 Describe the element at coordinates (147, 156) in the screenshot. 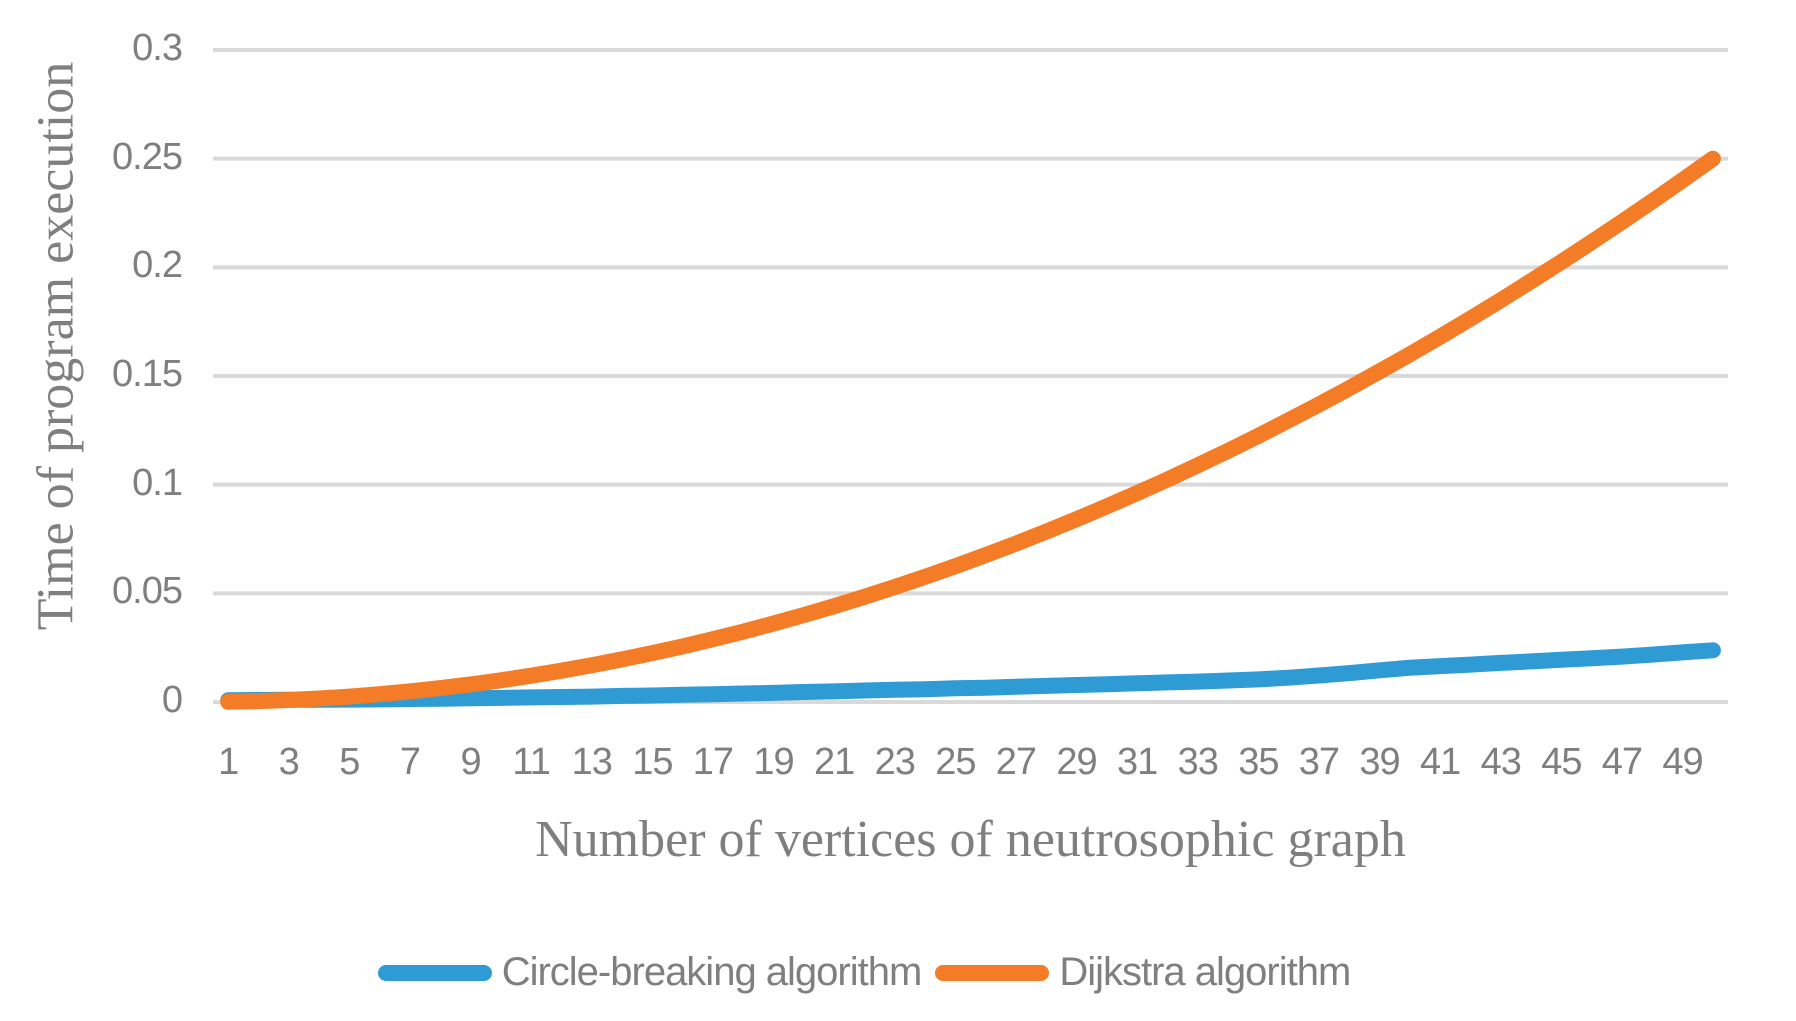

I see `y-tick-label: 0.25` at that location.